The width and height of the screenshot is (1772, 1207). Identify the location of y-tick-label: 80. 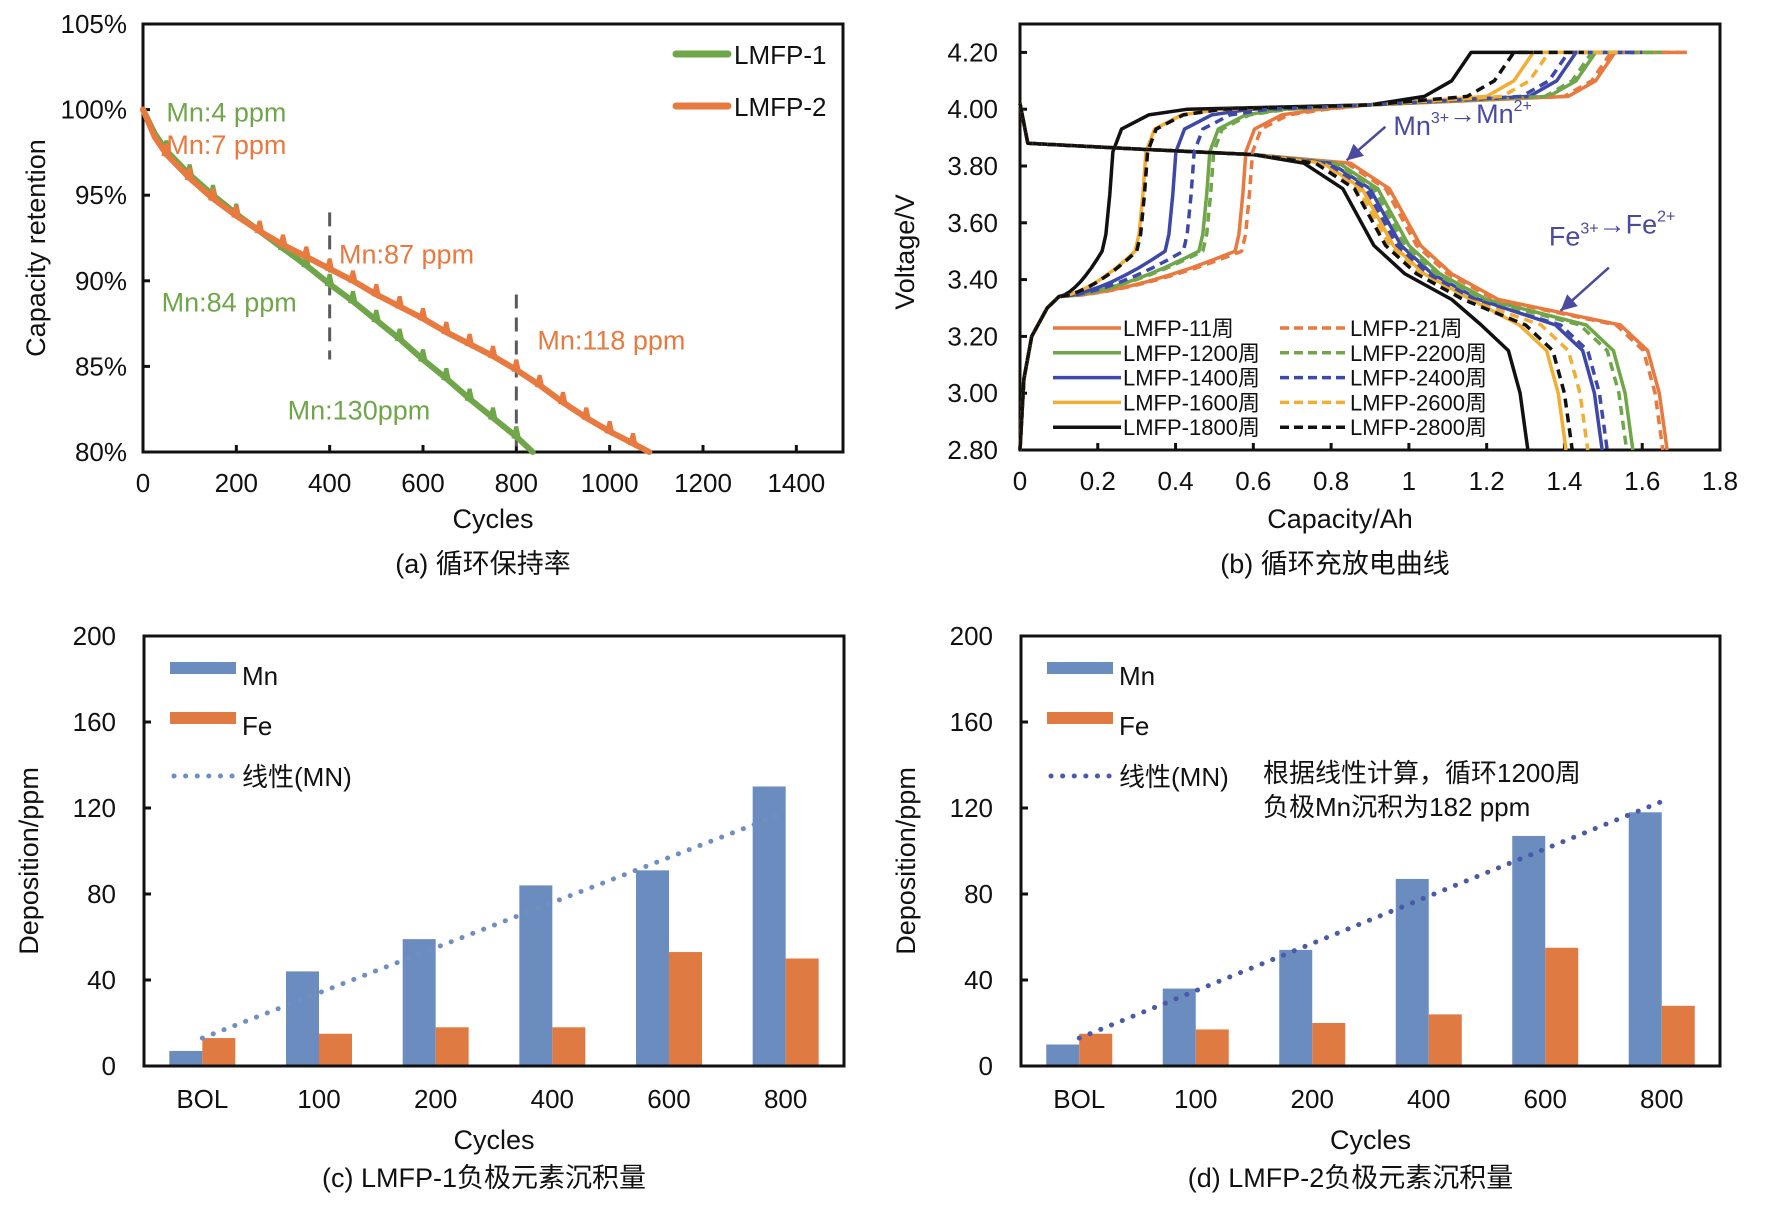
(101, 894).